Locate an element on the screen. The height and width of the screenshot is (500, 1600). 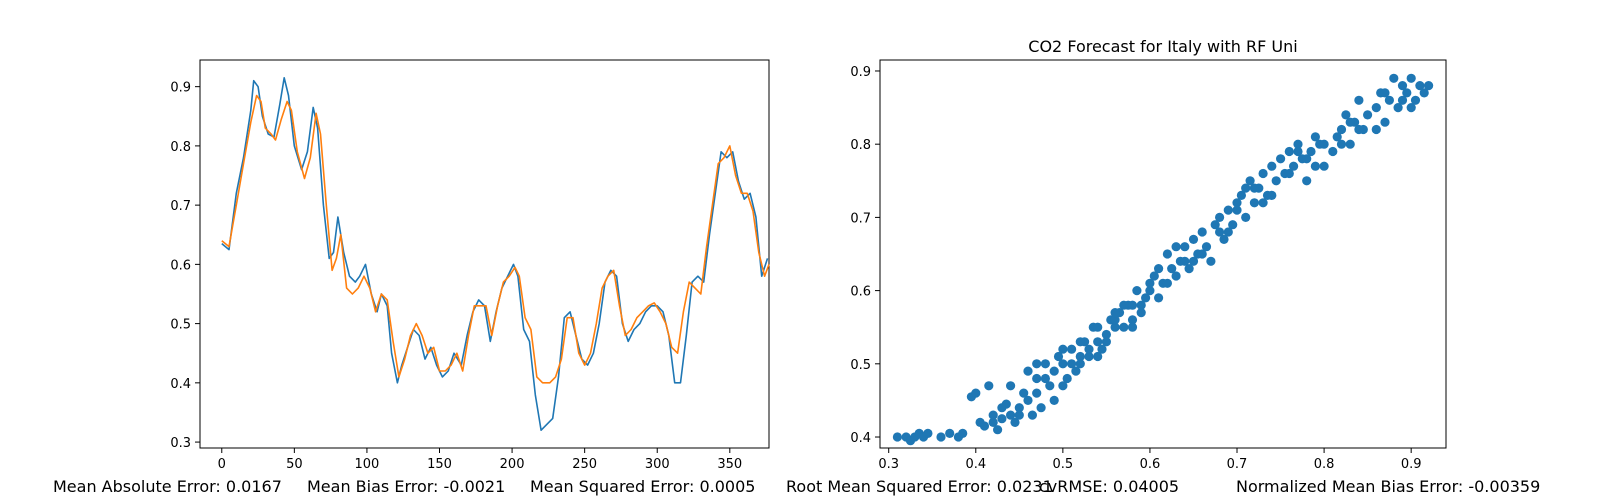
line-chart-x-tick-label: 350 is located at coordinates (729, 464).